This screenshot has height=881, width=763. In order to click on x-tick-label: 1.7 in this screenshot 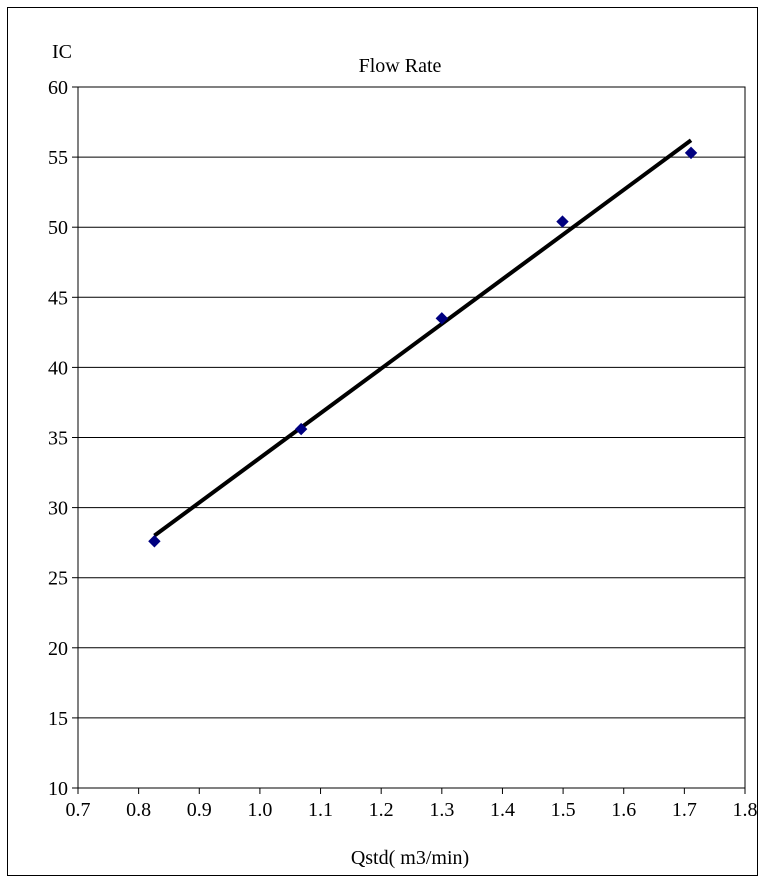, I will do `click(684, 810)`.